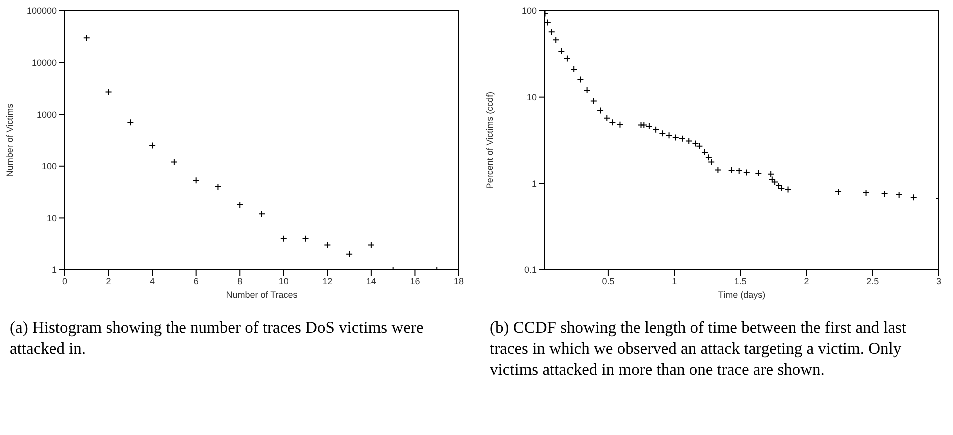  What do you see at coordinates (41, 11) in the screenshot?
I see `y-tick-label: 100000` at bounding box center [41, 11].